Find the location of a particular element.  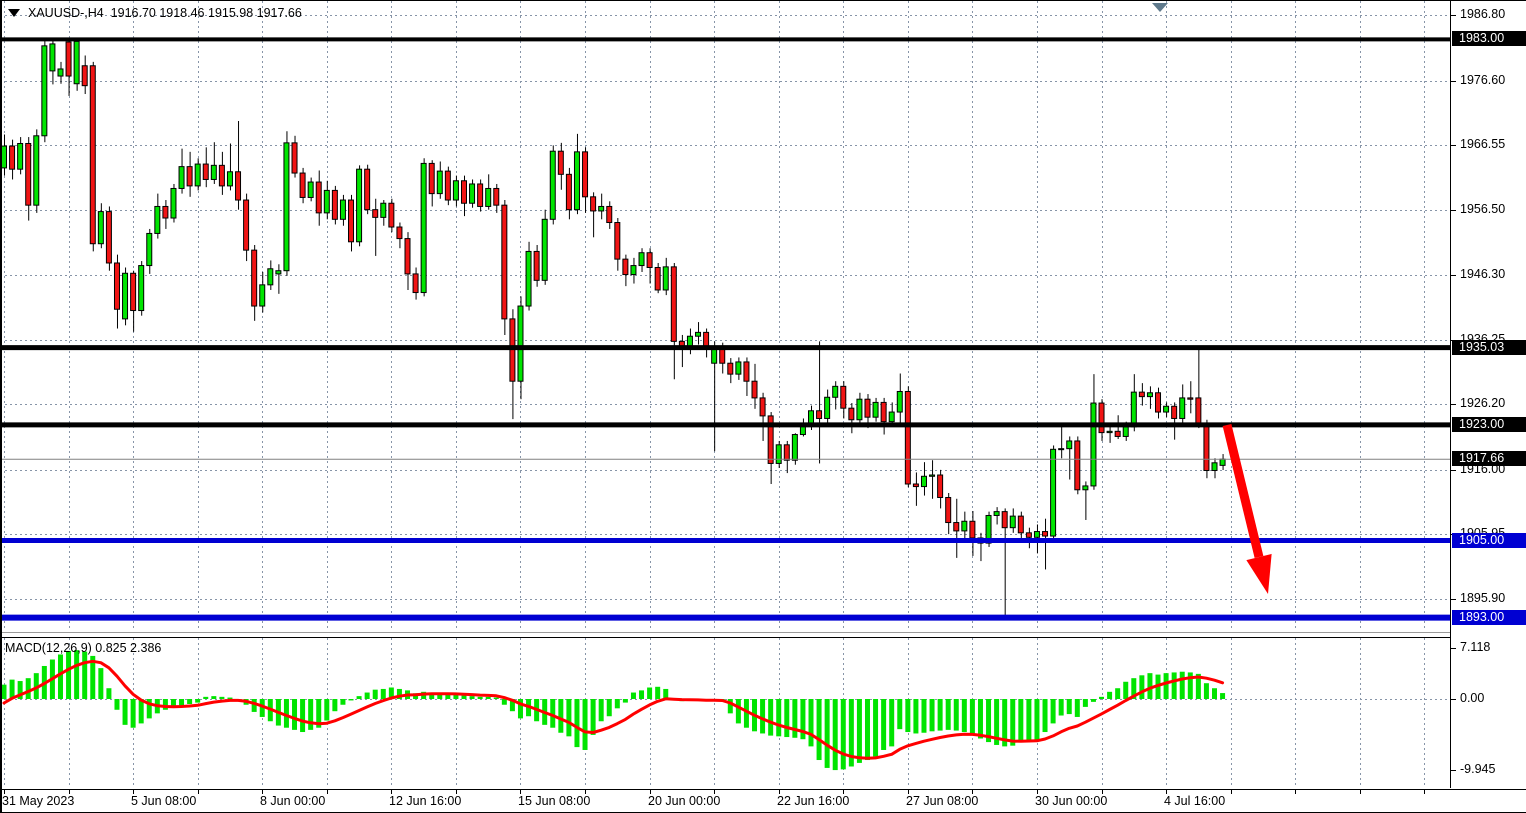

symbol-dropdown-icon is located at coordinates (14, 13).